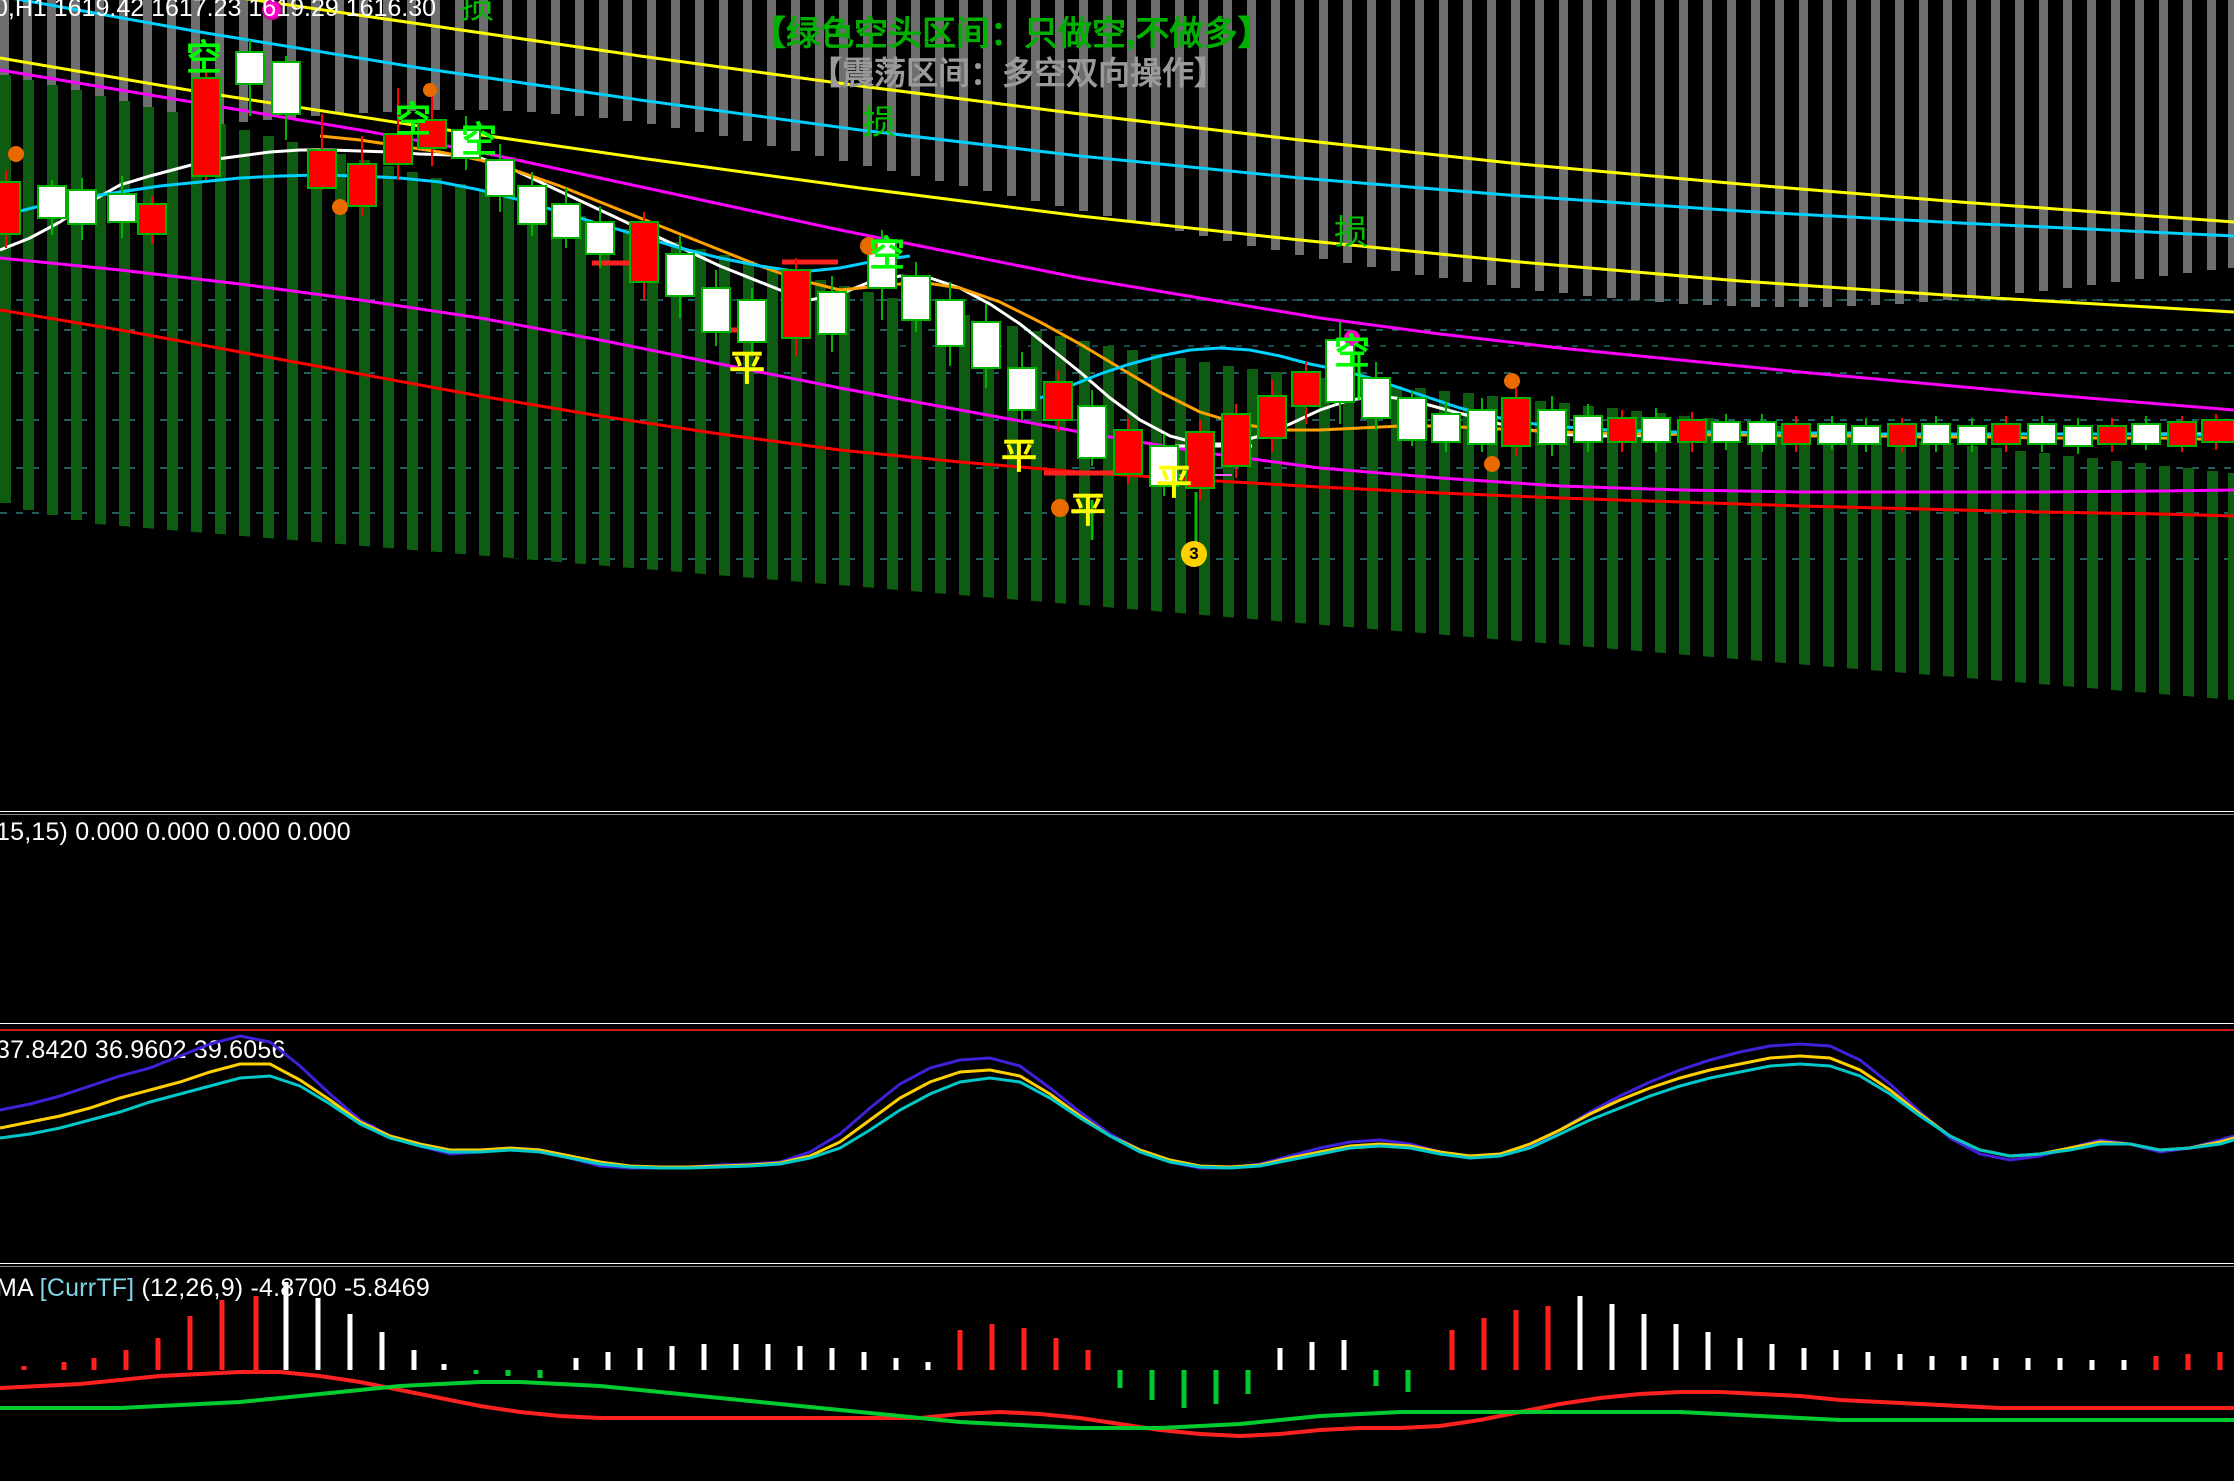 Image resolution: width=2234 pixels, height=1481 pixels. What do you see at coordinates (1225, 451) in the screenshot?
I see `marker-stems` at bounding box center [1225, 451].